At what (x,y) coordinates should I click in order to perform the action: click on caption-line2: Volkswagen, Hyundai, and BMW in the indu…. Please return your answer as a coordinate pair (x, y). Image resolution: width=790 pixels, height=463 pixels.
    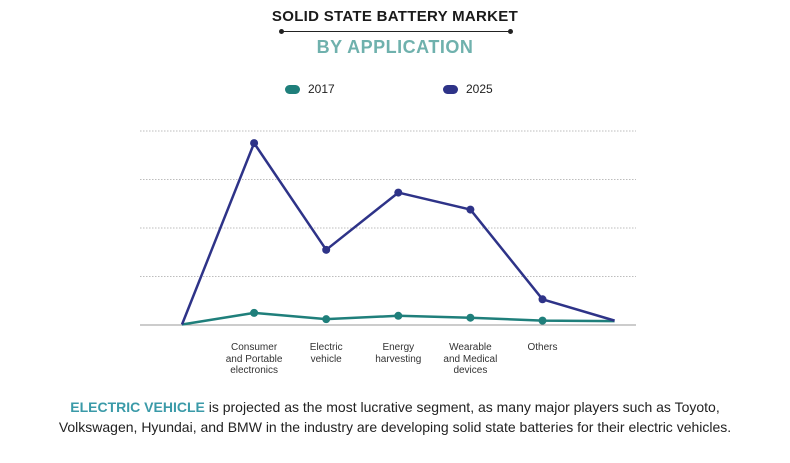
    Looking at the image, I should click on (395, 427).